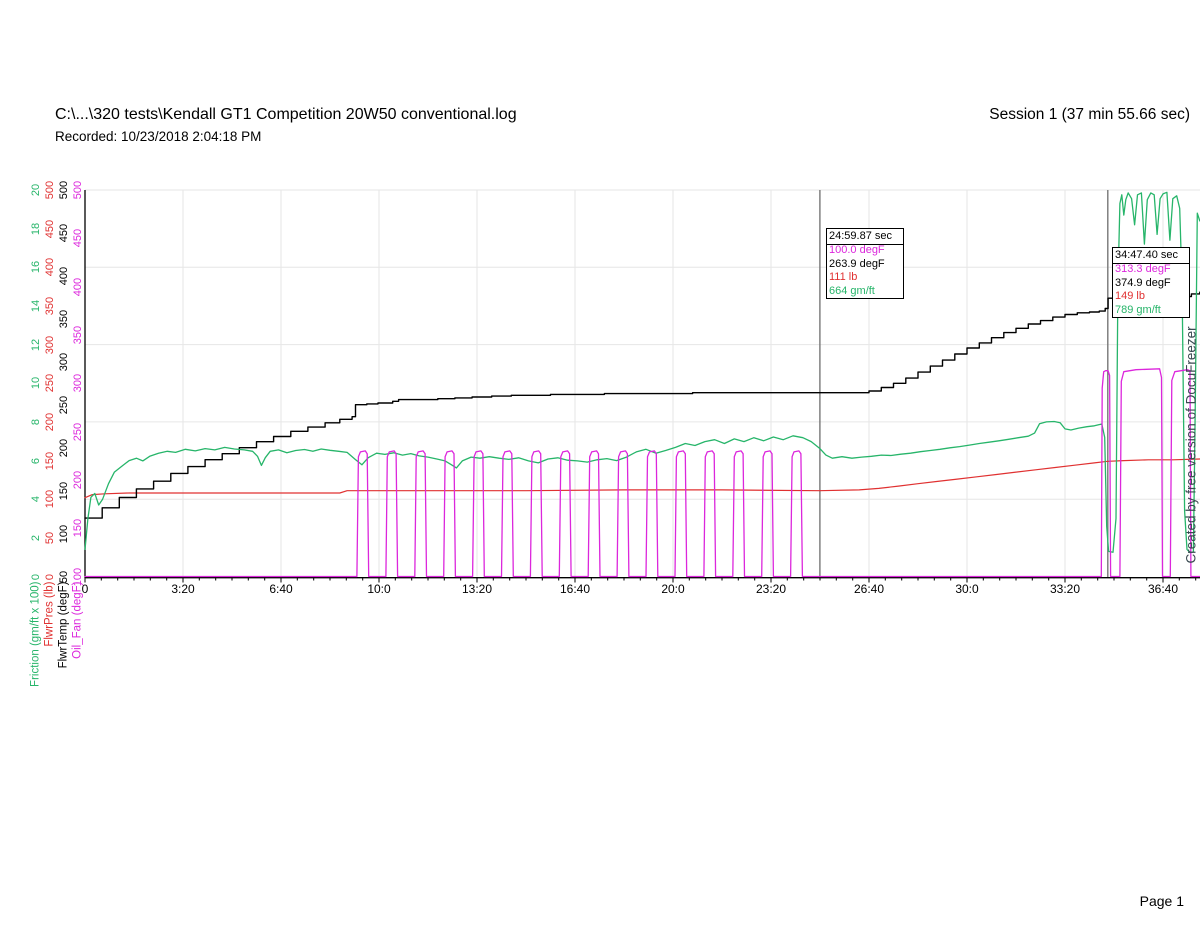 The image size is (1200, 927). I want to click on x-tick-13:20: 13:20, so click(477, 589).